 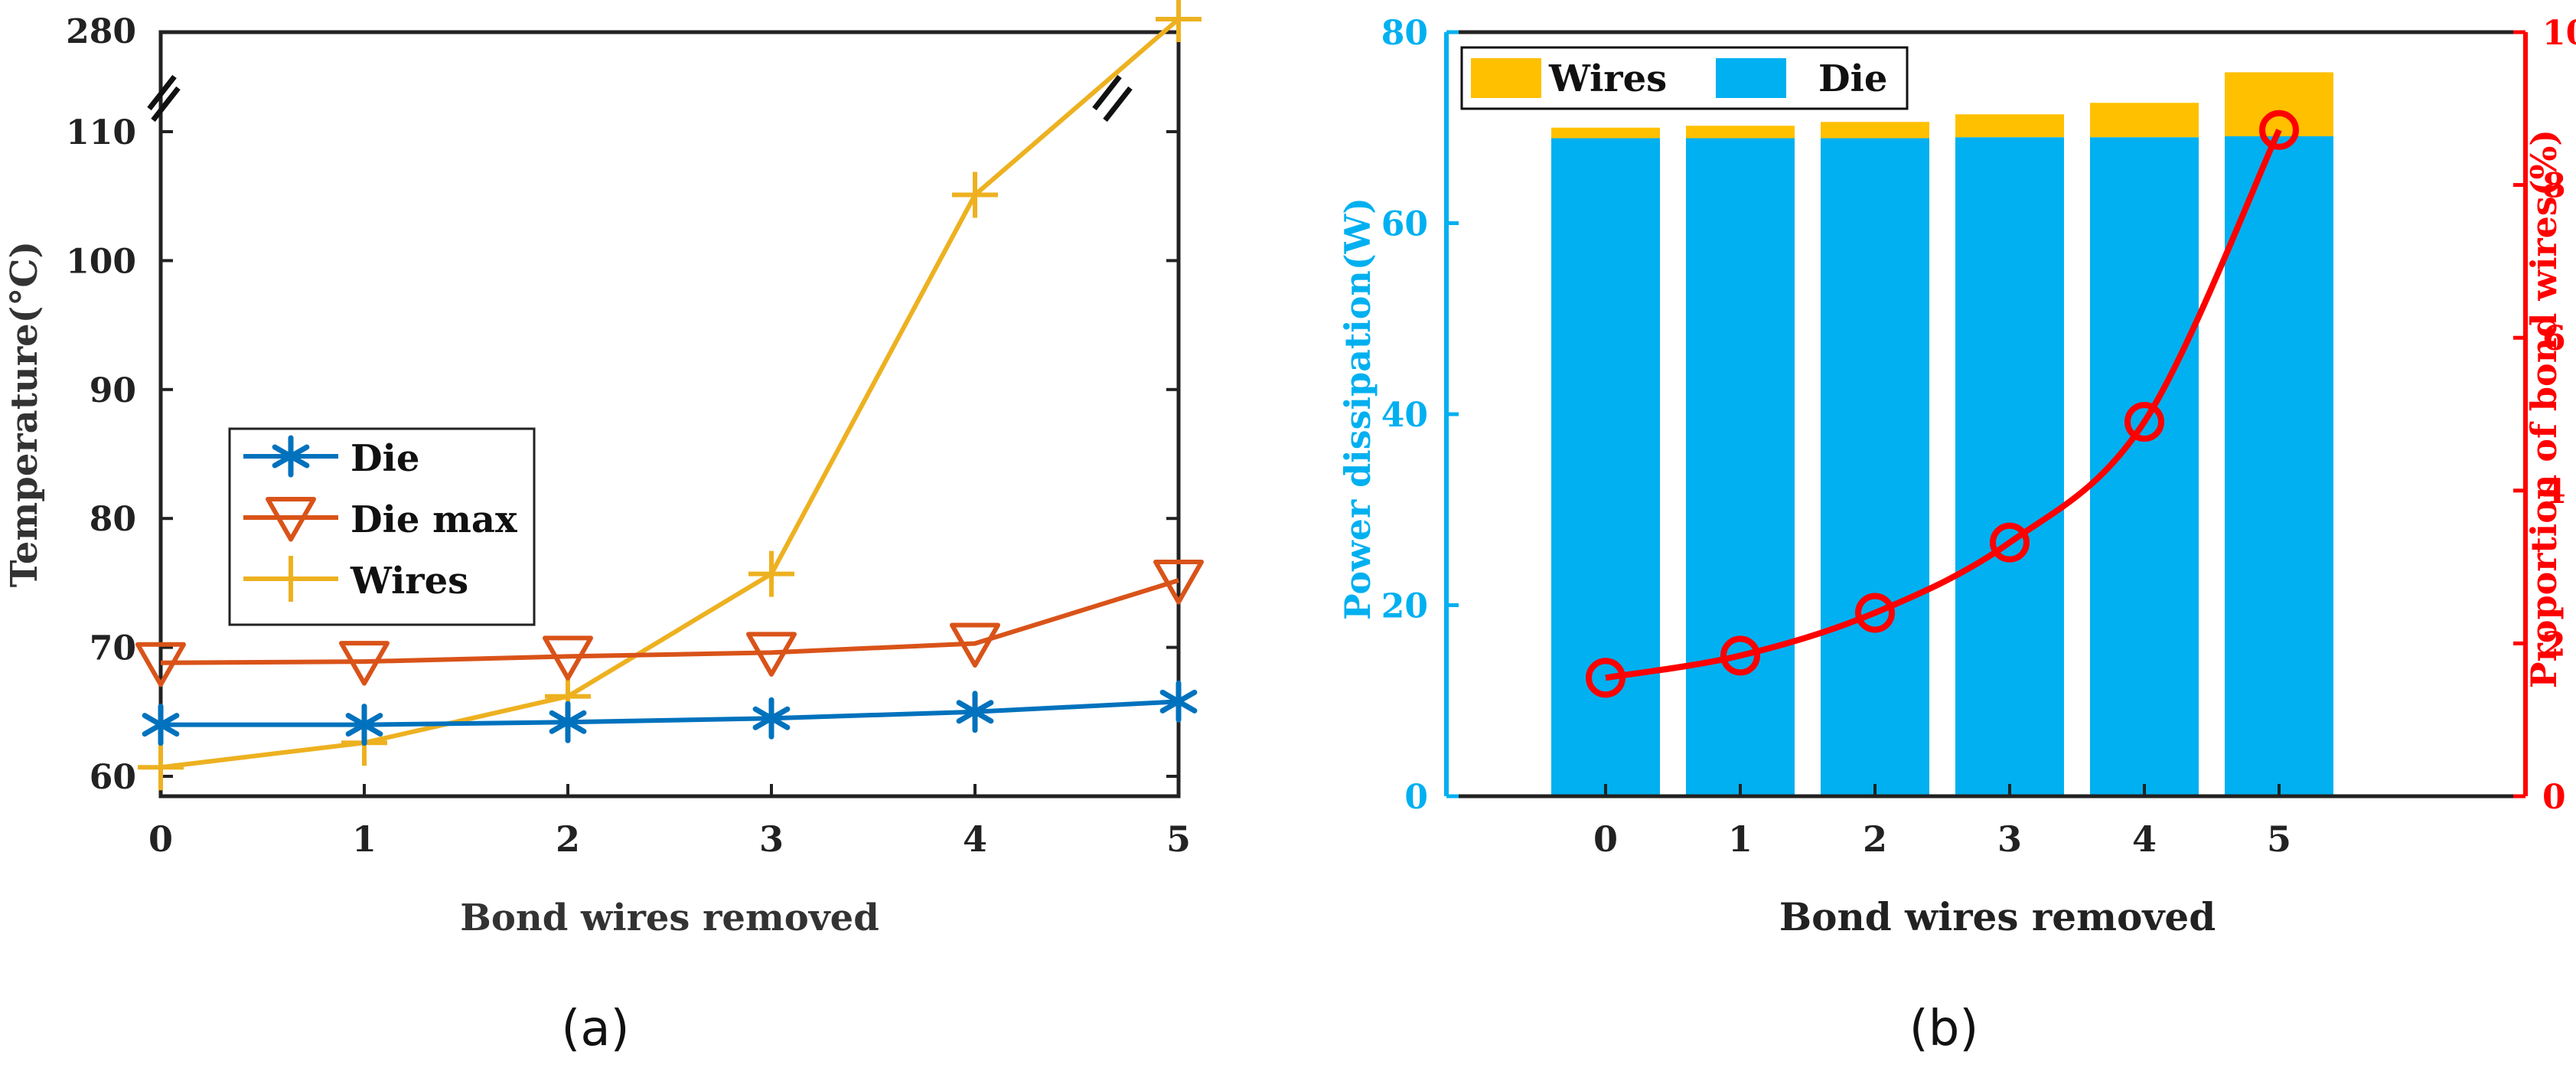 I want to click on panel-b-left-tick-labels: 0 20 40 60 80, so click(x=1405, y=415).